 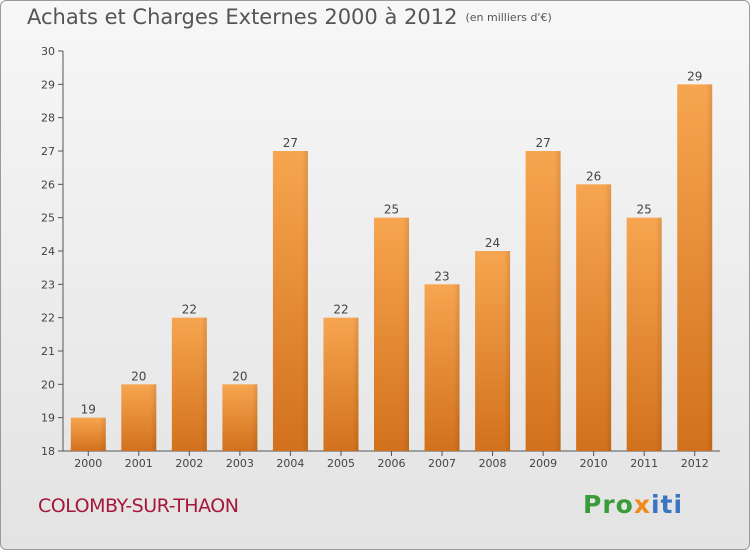 I want to click on chart-title-text: Achats et Charges Externes 2000 à 2012, so click(x=242, y=17).